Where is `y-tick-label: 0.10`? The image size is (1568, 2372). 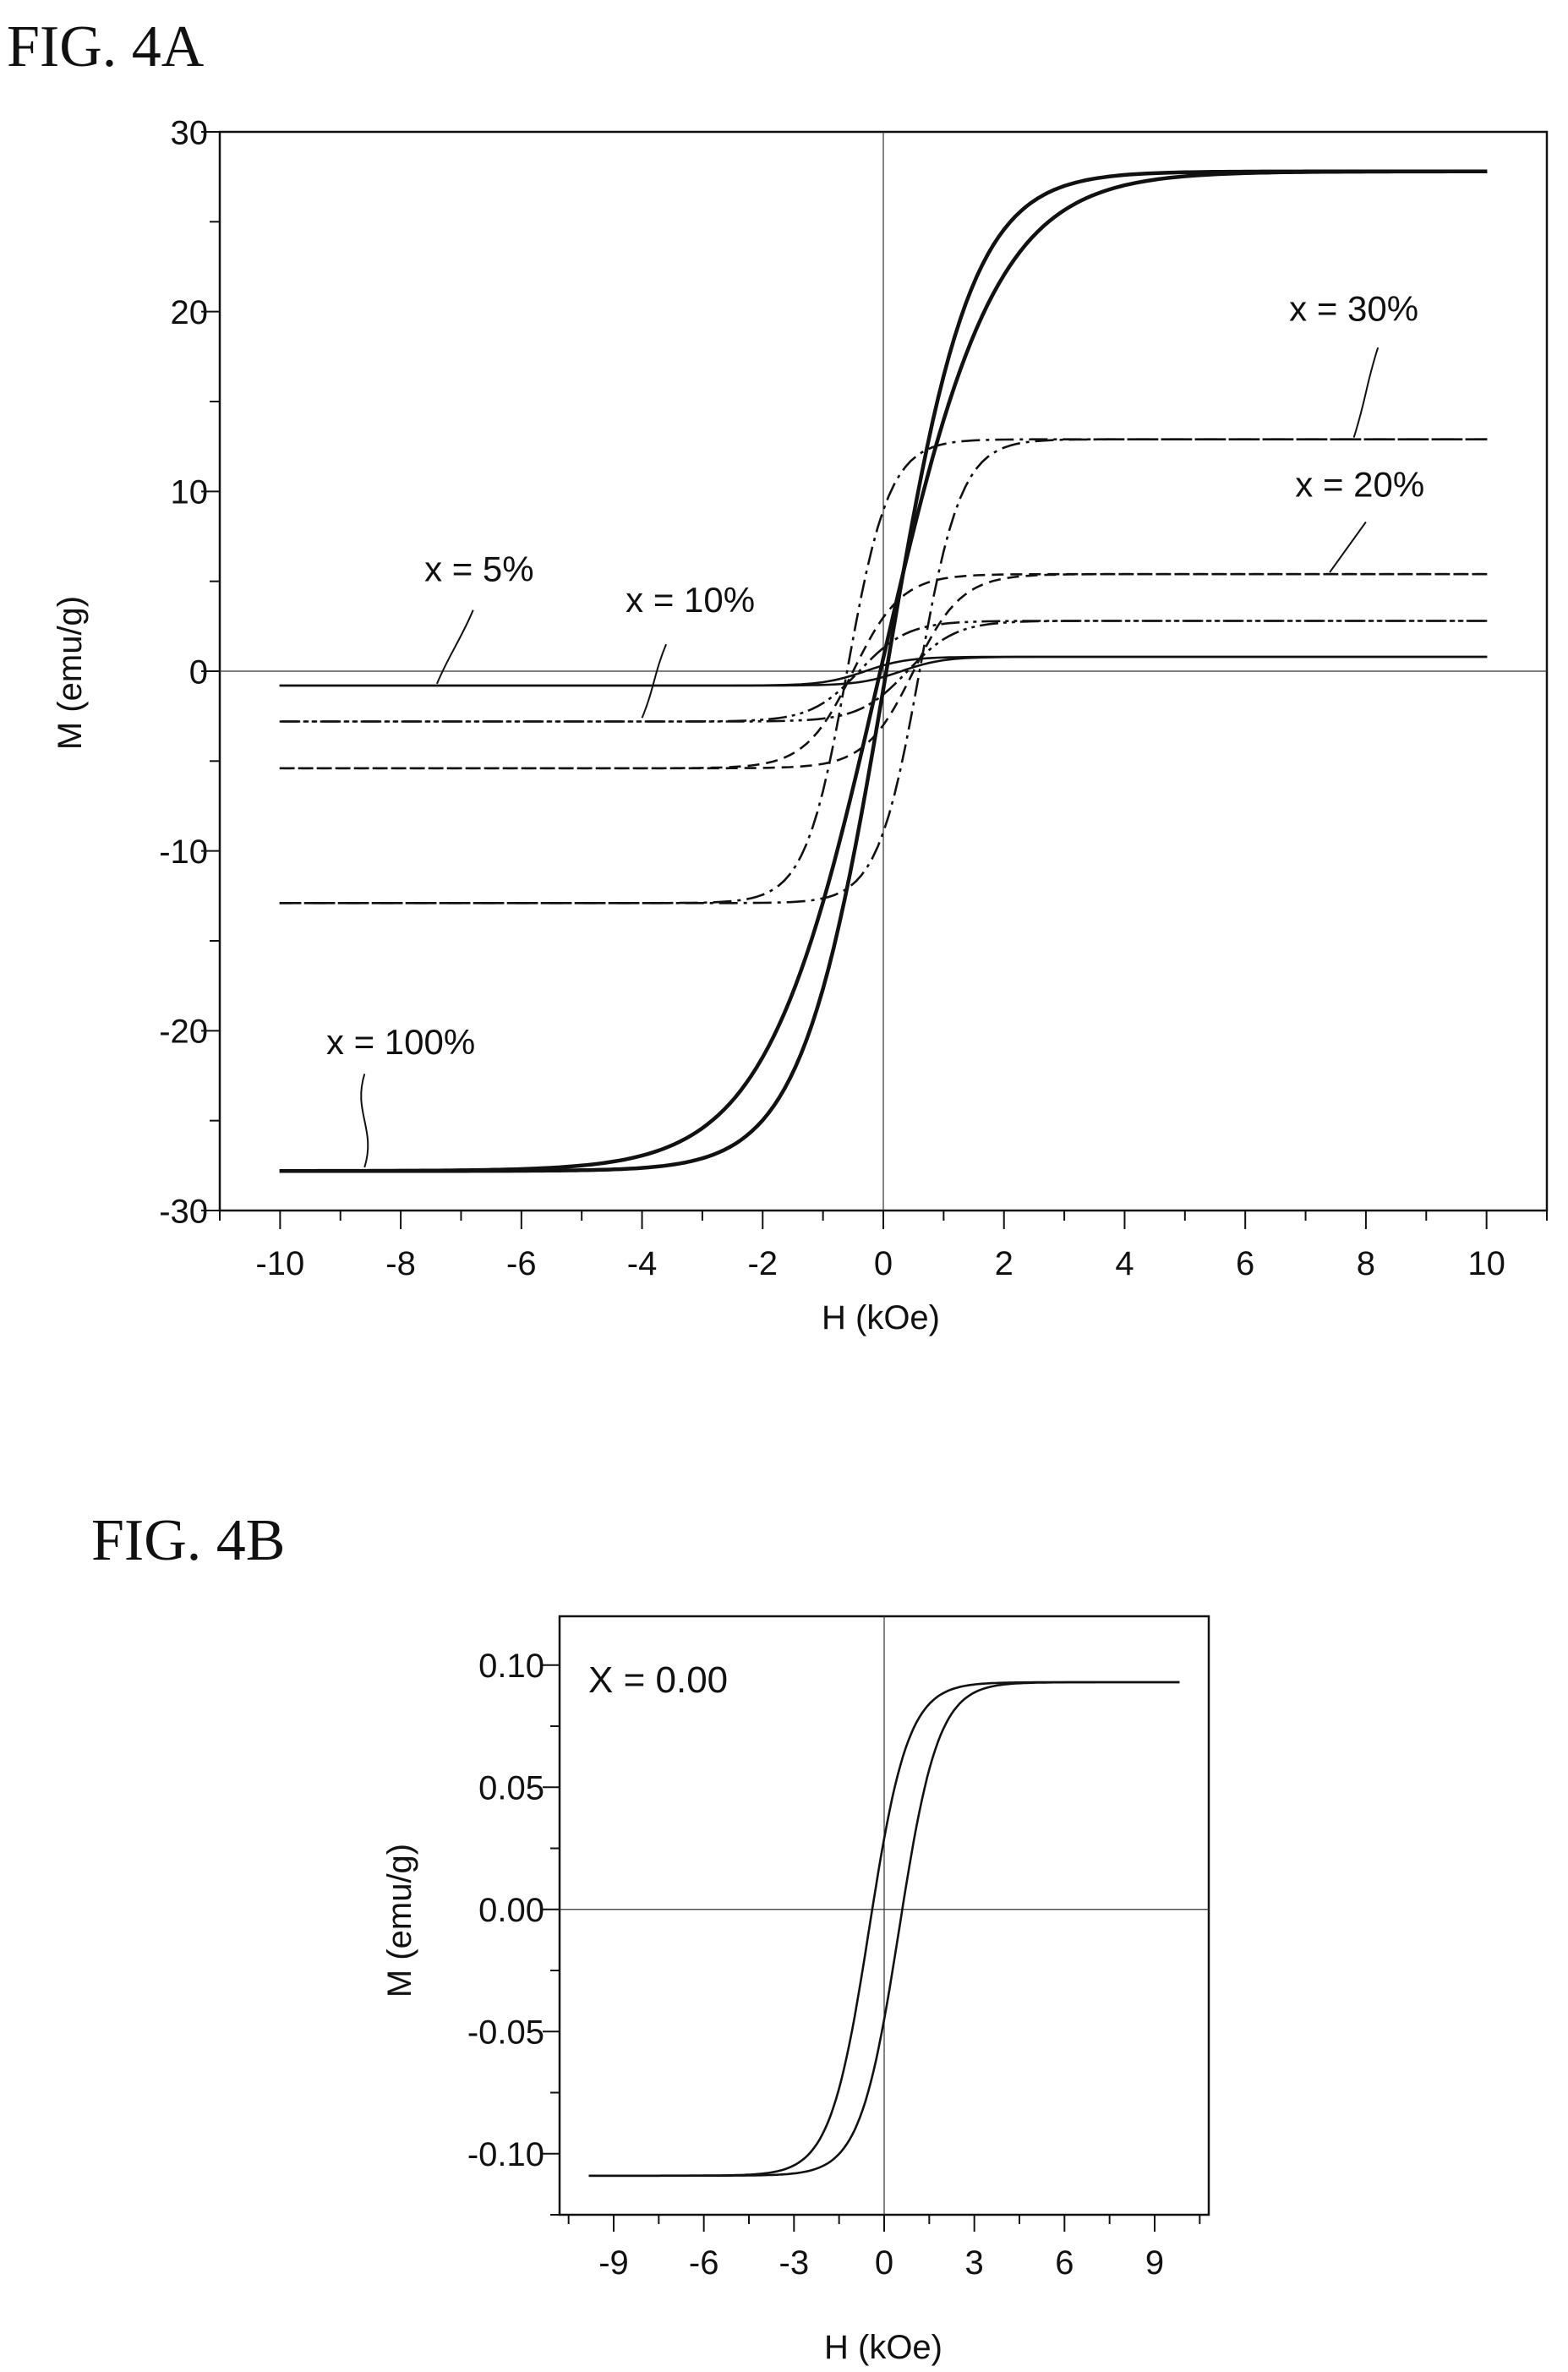
y-tick-label: 0.10 is located at coordinates (511, 1666).